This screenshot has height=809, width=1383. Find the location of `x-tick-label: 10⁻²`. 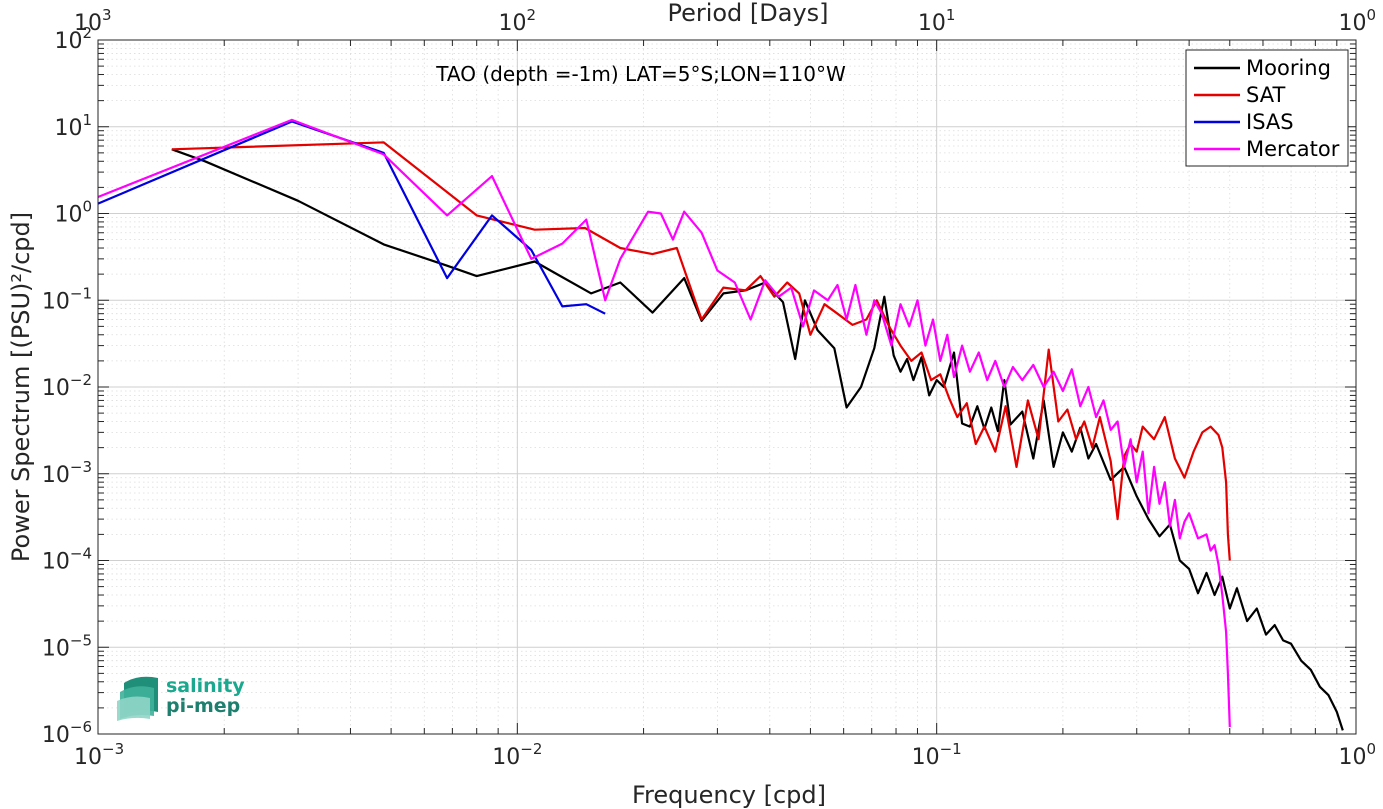

x-tick-label: 10⁻² is located at coordinates (517, 755).